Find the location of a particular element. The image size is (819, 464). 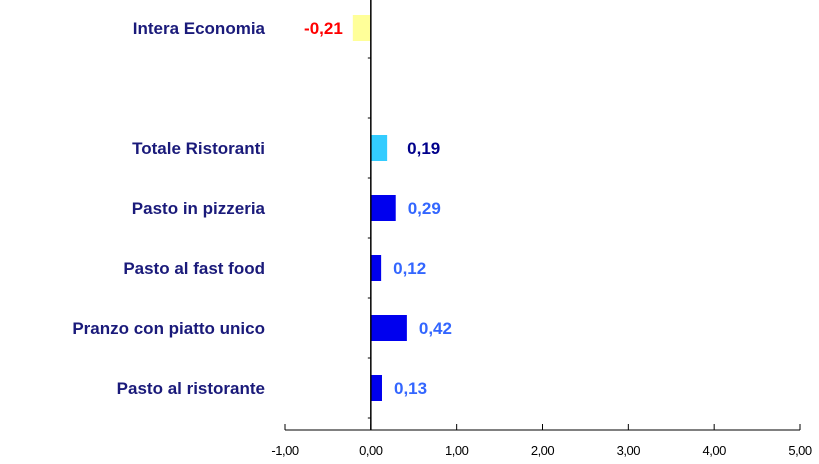

data-label: 0,13 is located at coordinates (410, 388).